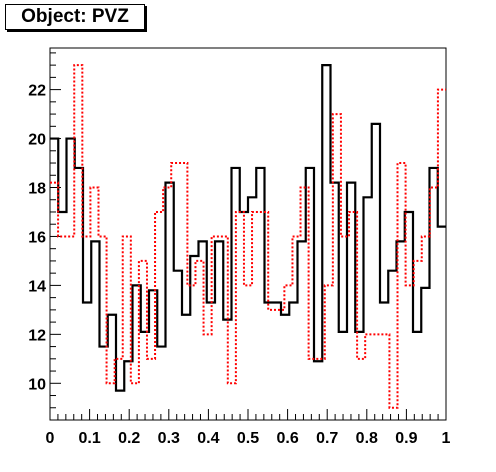 The image size is (496, 472). Describe the element at coordinates (169, 438) in the screenshot. I see `x-tick-label: 0.3` at that location.